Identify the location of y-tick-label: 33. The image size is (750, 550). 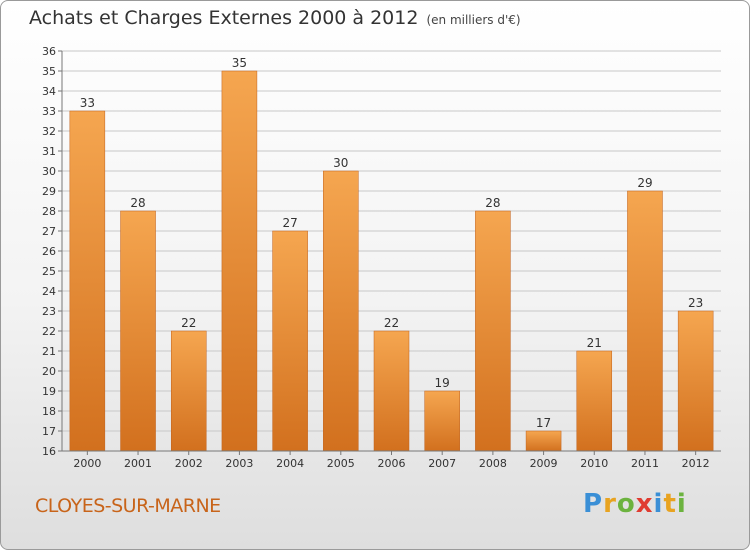
(49, 111).